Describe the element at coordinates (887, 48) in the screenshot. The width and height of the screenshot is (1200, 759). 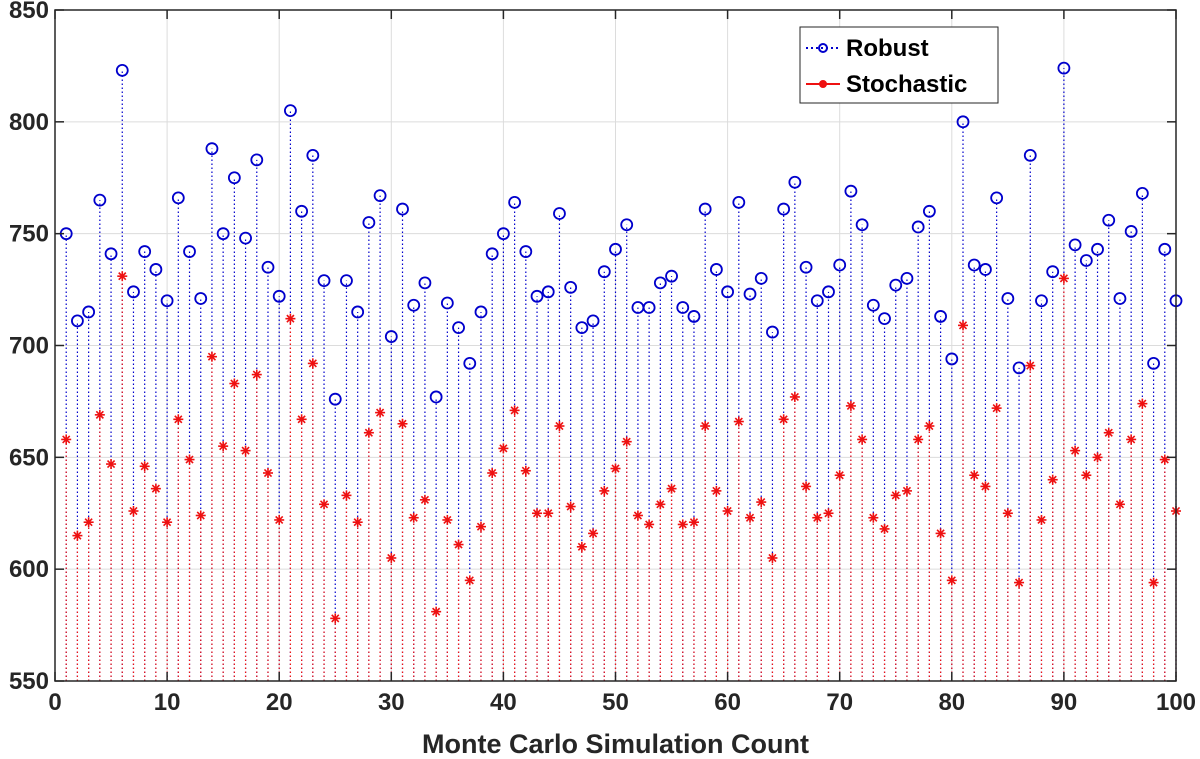
I see `legend-label-robust: Robust` at that location.